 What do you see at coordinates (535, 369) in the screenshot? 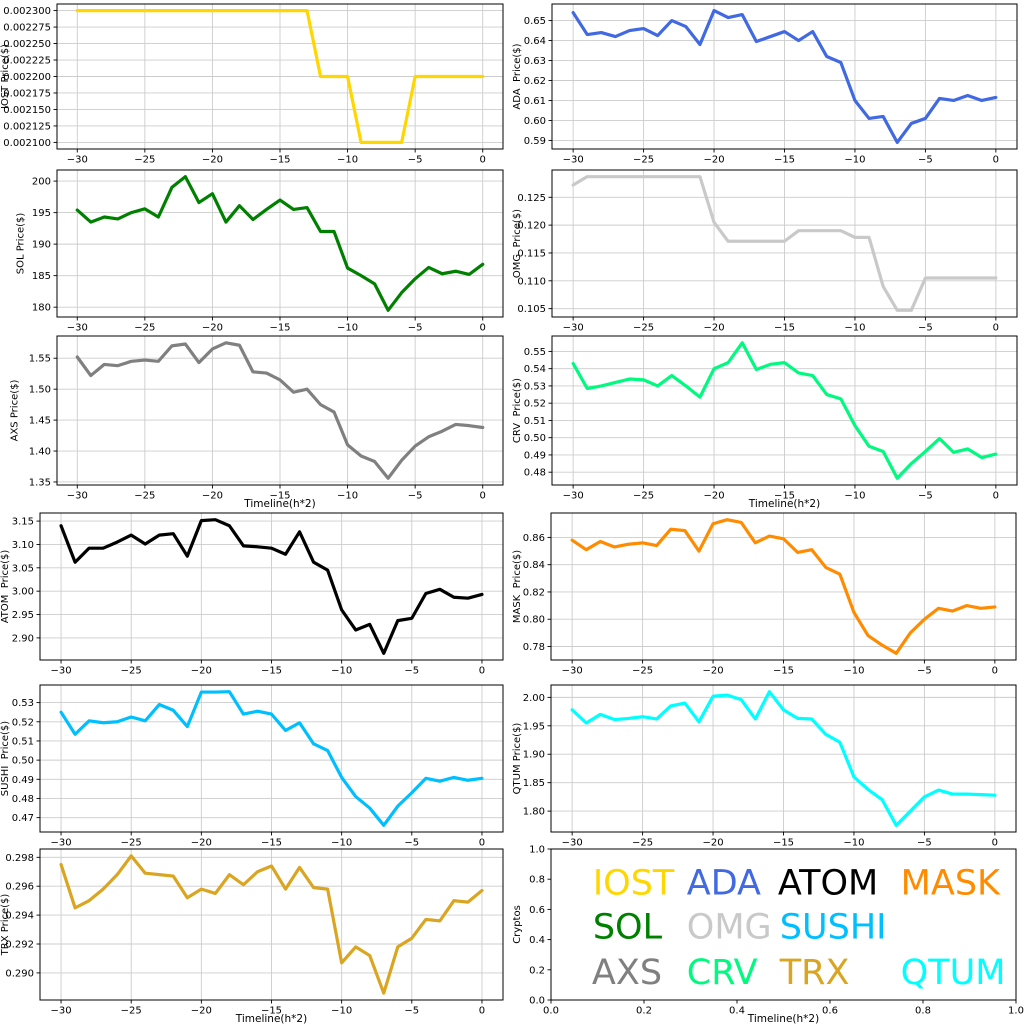
I see `y-tick-label: 0.54` at bounding box center [535, 369].